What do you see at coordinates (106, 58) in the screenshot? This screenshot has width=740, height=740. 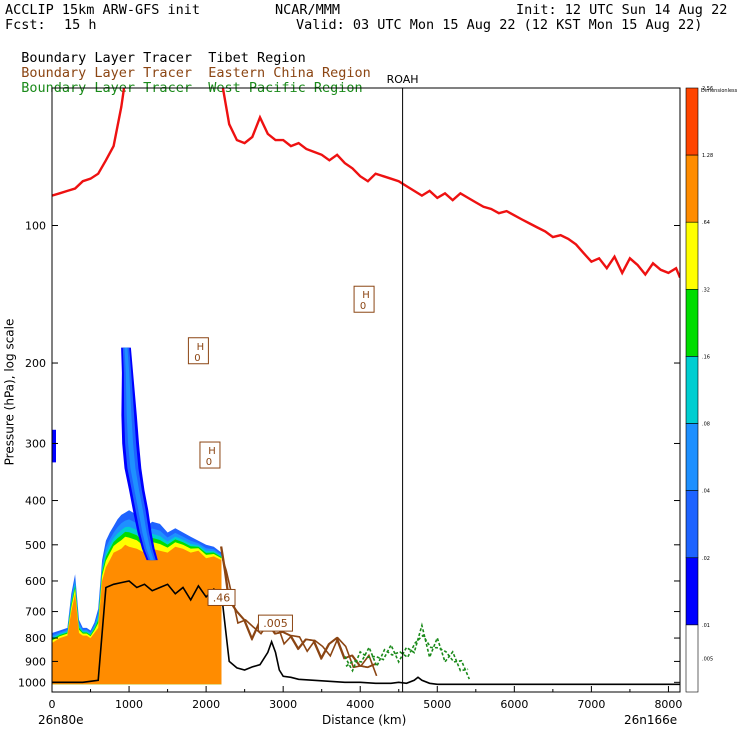 I see `legend-tibet-prefix: Boundary Layer Tracer` at bounding box center [106, 58].